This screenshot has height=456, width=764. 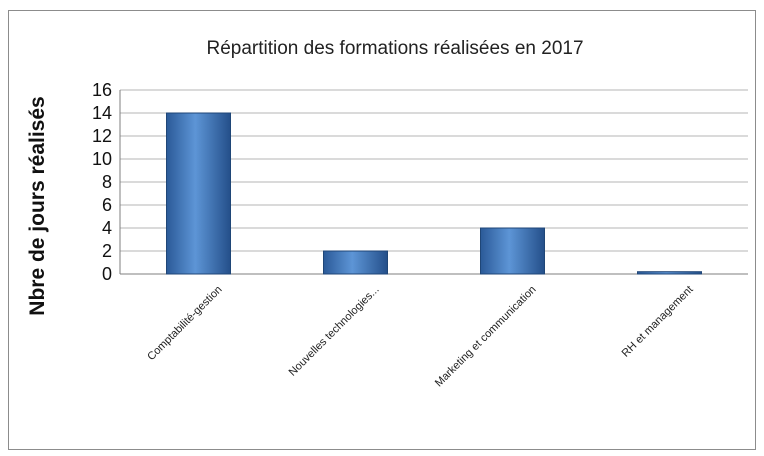 I want to click on y-tick-label: 8, so click(x=107, y=182).